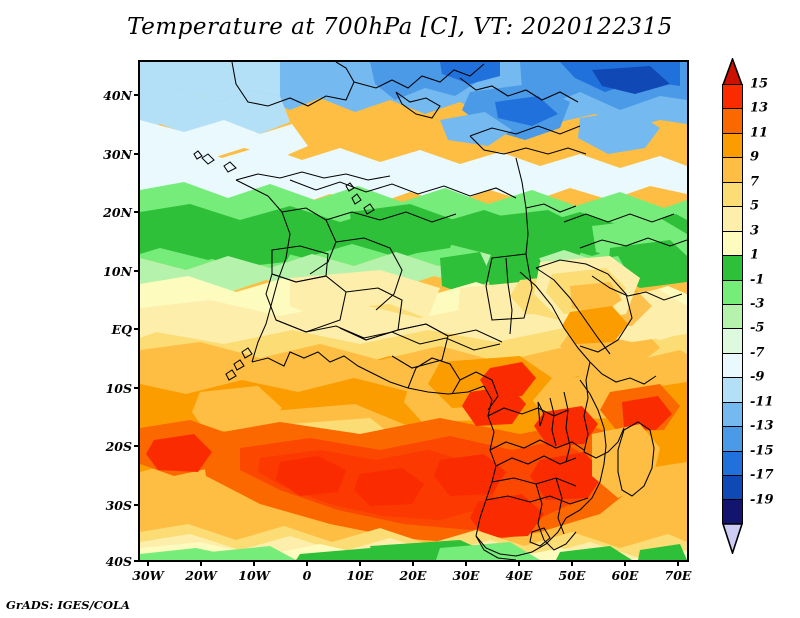 The width and height of the screenshot is (800, 618). I want to click on colorbar-tick-label: -19, so click(762, 500).